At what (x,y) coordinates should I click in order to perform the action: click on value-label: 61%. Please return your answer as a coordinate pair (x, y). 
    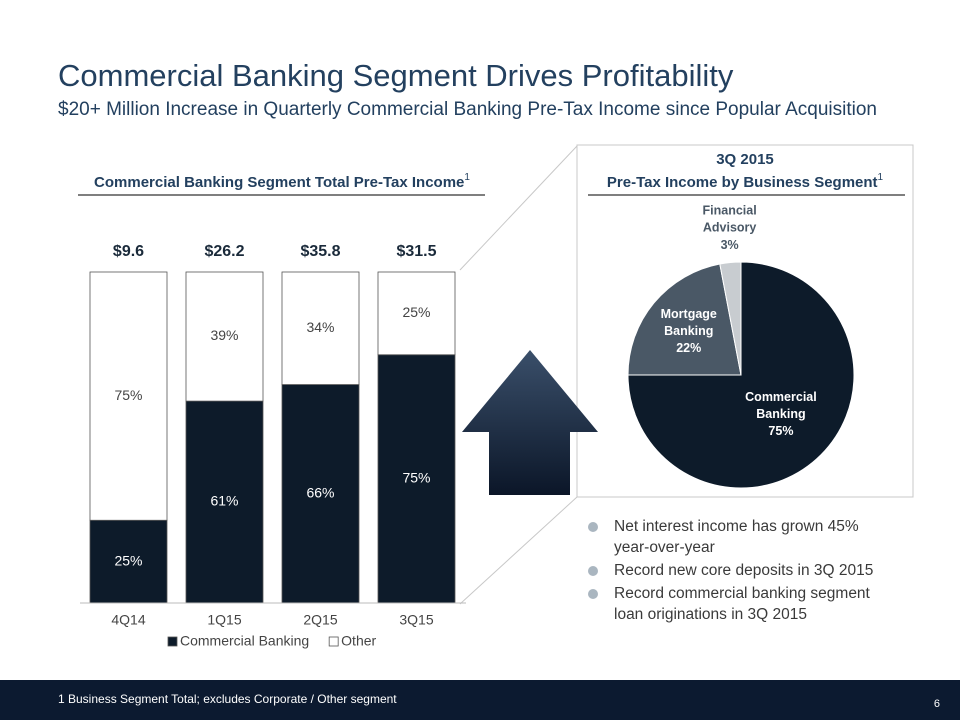
    Looking at the image, I should click on (224, 501).